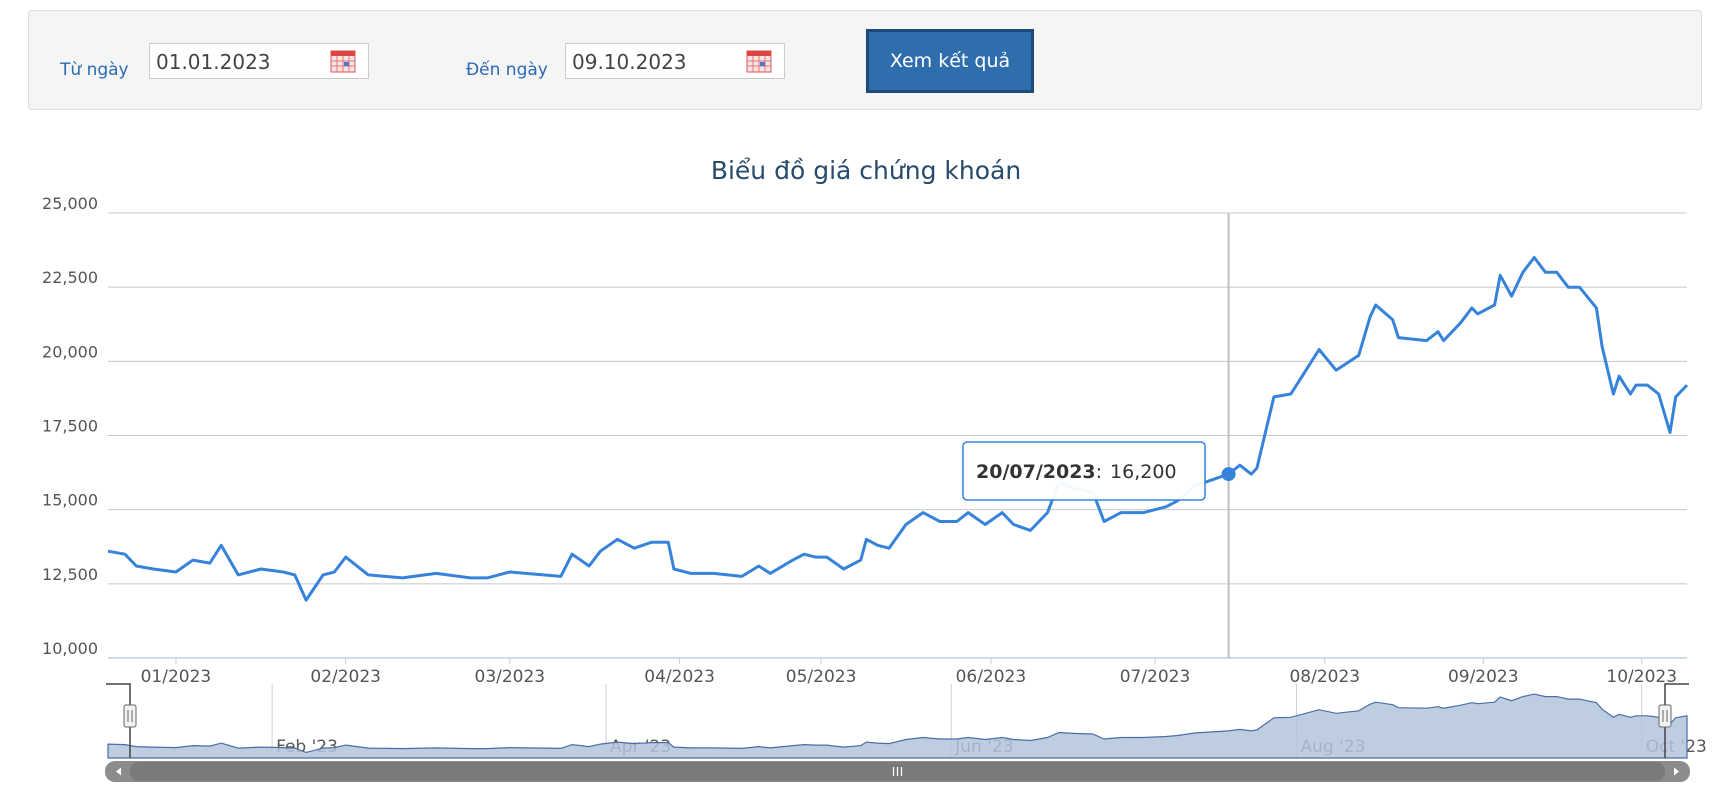 This screenshot has height=802, width=1720. What do you see at coordinates (213, 62) in the screenshot?
I see `from-value: 01.01.2023` at bounding box center [213, 62].